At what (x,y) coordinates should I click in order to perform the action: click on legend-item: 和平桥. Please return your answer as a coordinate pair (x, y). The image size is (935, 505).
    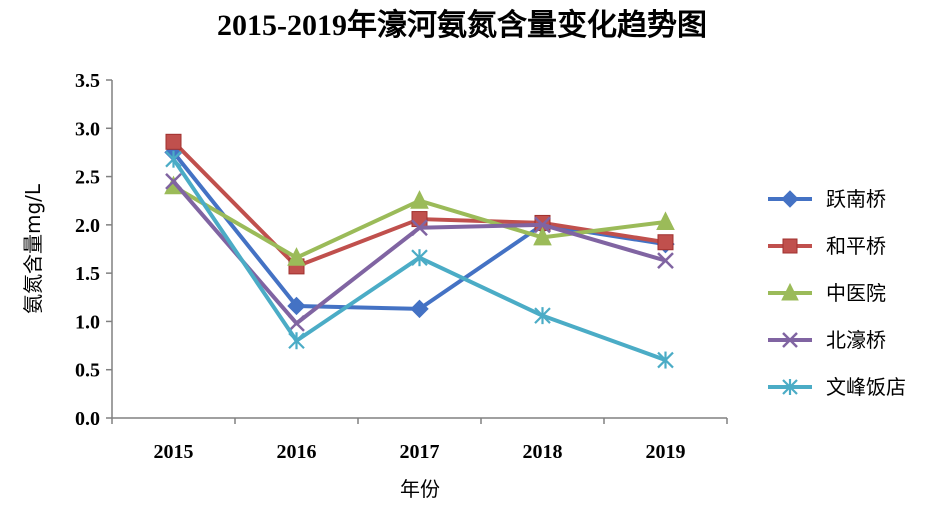
    Looking at the image, I should click on (827, 246).